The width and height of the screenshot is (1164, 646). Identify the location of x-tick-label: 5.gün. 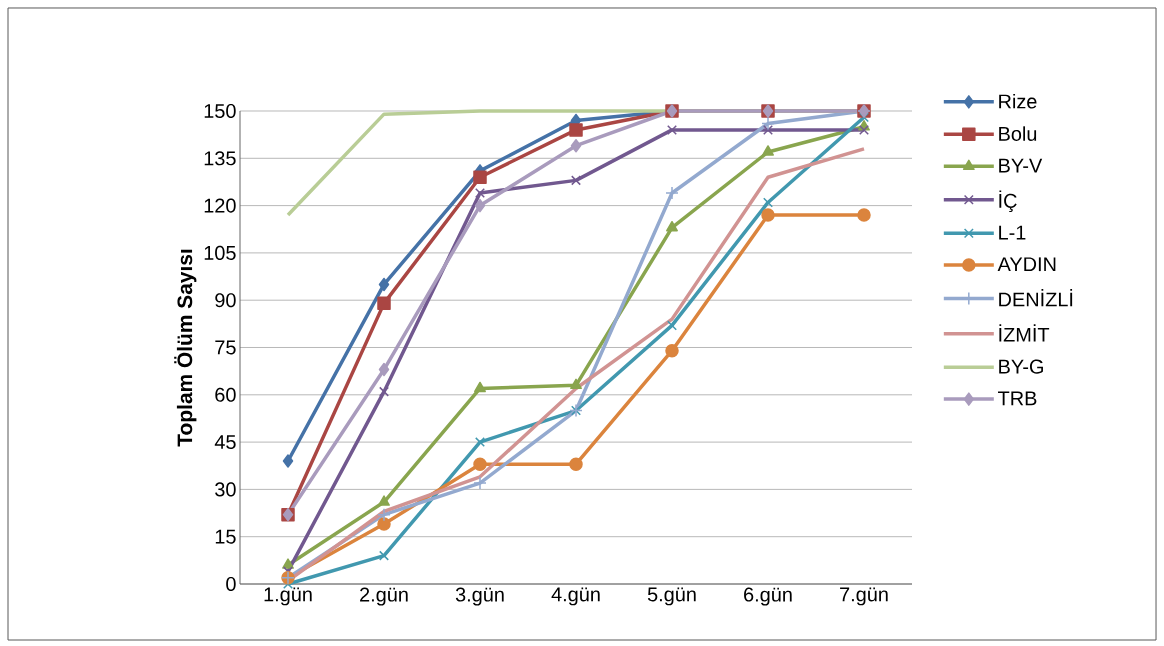
(671, 596).